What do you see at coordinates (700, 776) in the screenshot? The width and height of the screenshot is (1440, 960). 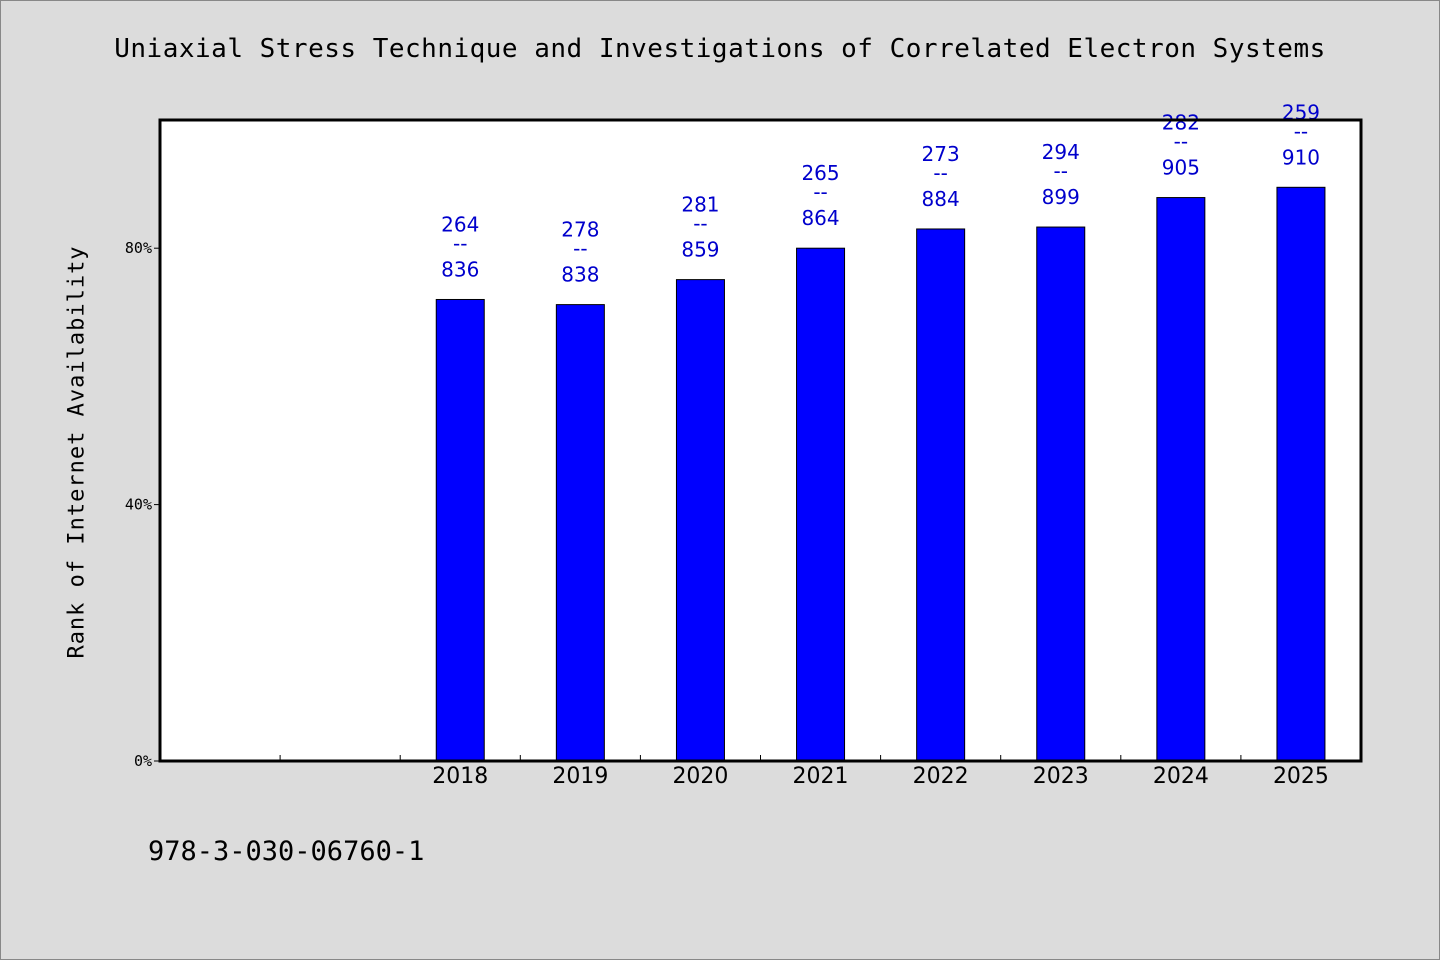 I see `x-tick-label-2020: 2020` at bounding box center [700, 776].